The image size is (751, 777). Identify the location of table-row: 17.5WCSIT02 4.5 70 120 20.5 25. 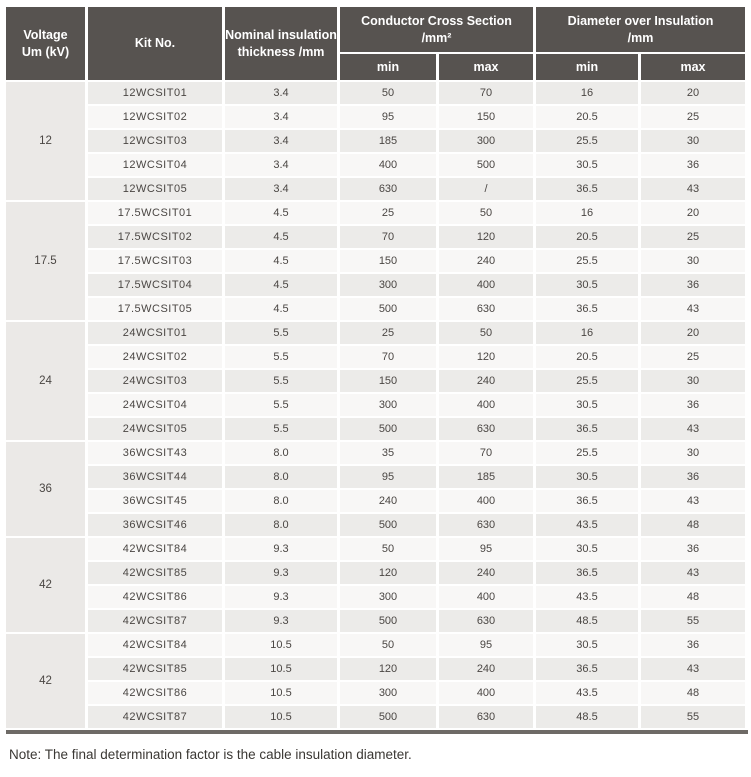
(375, 237).